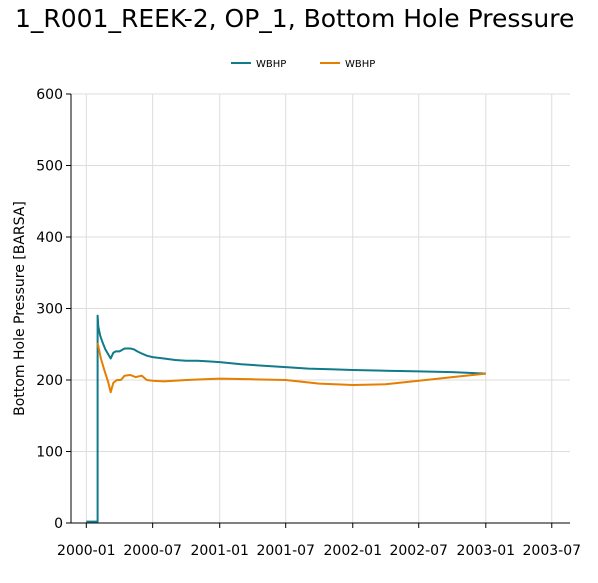  I want to click on x-tick-label: 2000-01, so click(86, 551).